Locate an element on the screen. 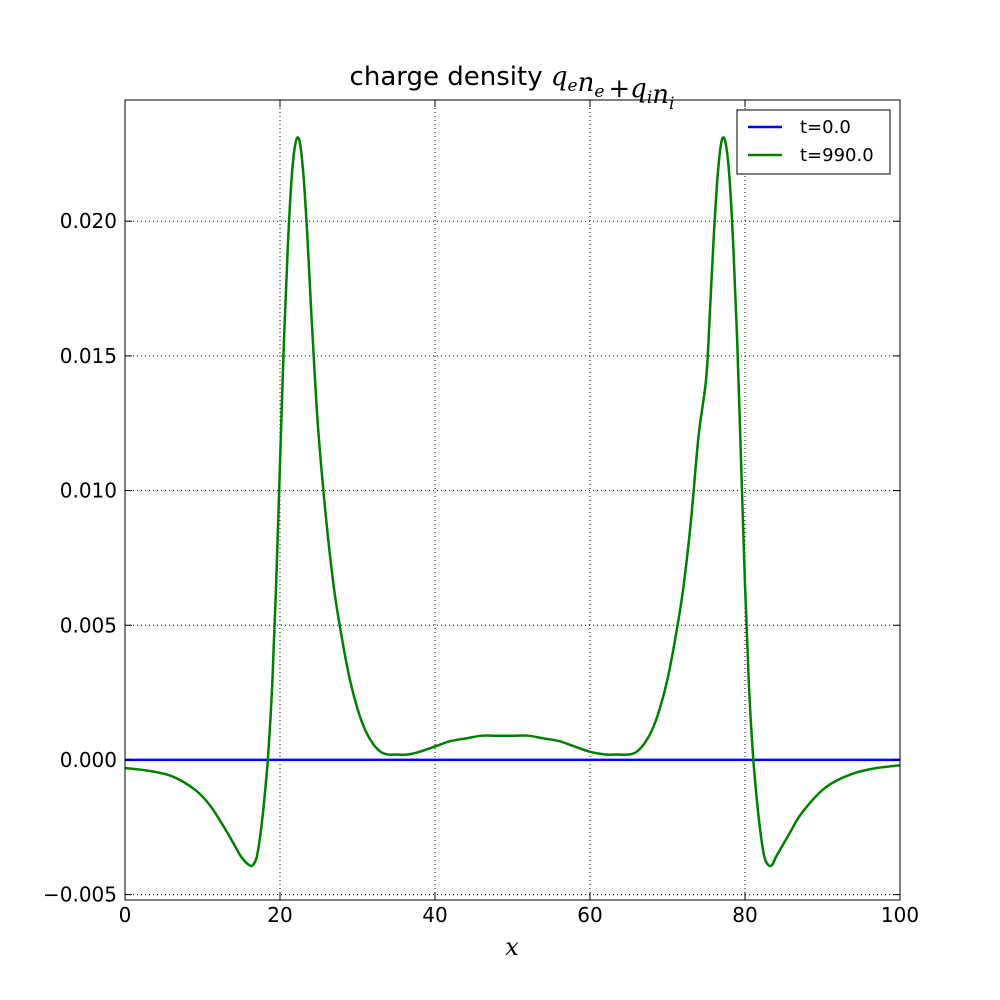 The image size is (1000, 1000). x-axis-label: x is located at coordinates (512, 947).